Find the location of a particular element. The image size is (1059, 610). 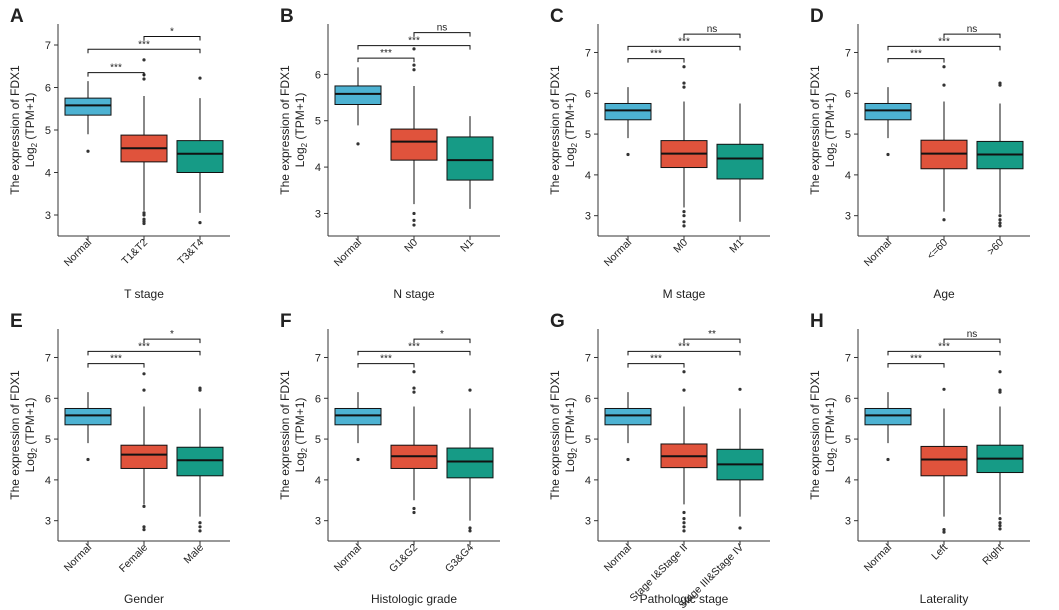

significance-label: ns is located at coordinates (712, 29).